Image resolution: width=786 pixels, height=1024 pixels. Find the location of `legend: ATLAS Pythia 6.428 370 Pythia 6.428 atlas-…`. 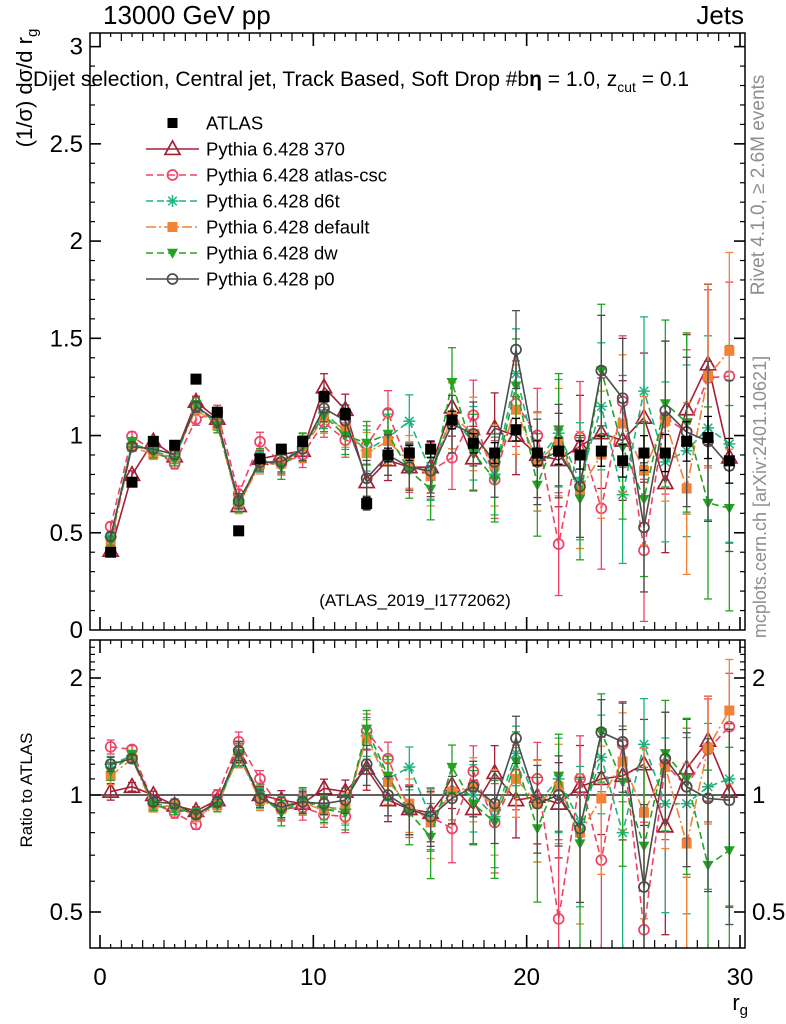

legend: ATLAS Pythia 6.428 370 Pythia 6.428 atlas-… is located at coordinates (266, 201).